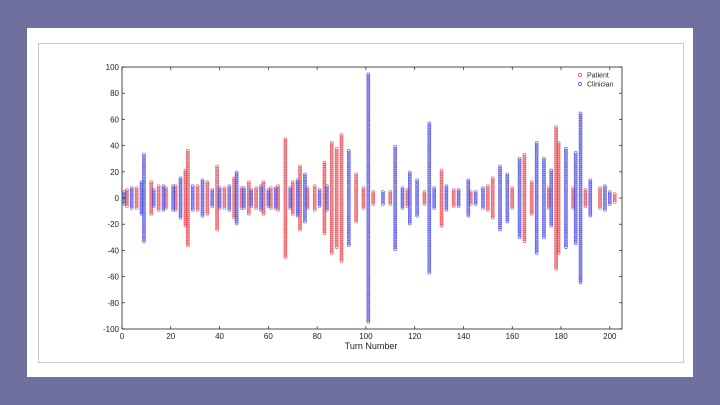 This screenshot has height=405, width=720. I want to click on turn-column-clinician, so click(141, 198).